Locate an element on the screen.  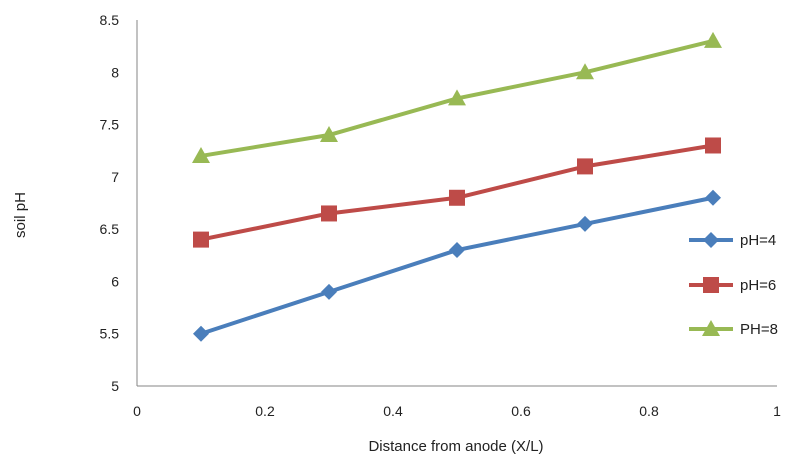
y-axis-title: soil pH is located at coordinates (20, 215).